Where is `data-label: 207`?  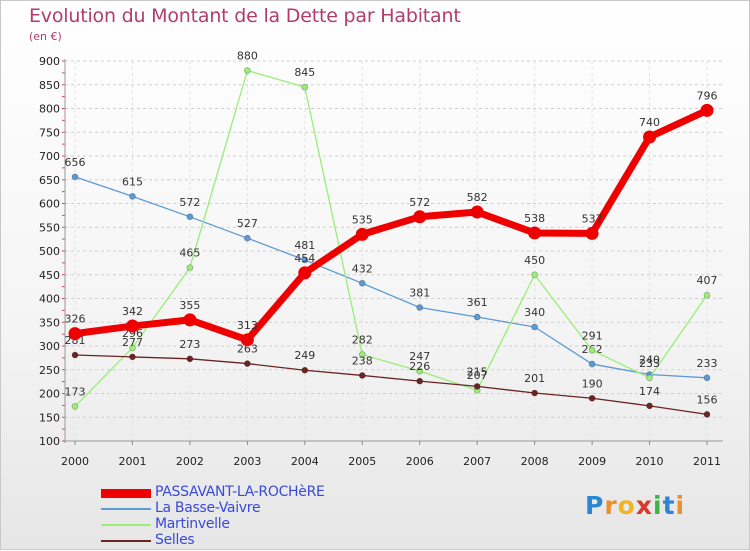 data-label: 207 is located at coordinates (477, 375).